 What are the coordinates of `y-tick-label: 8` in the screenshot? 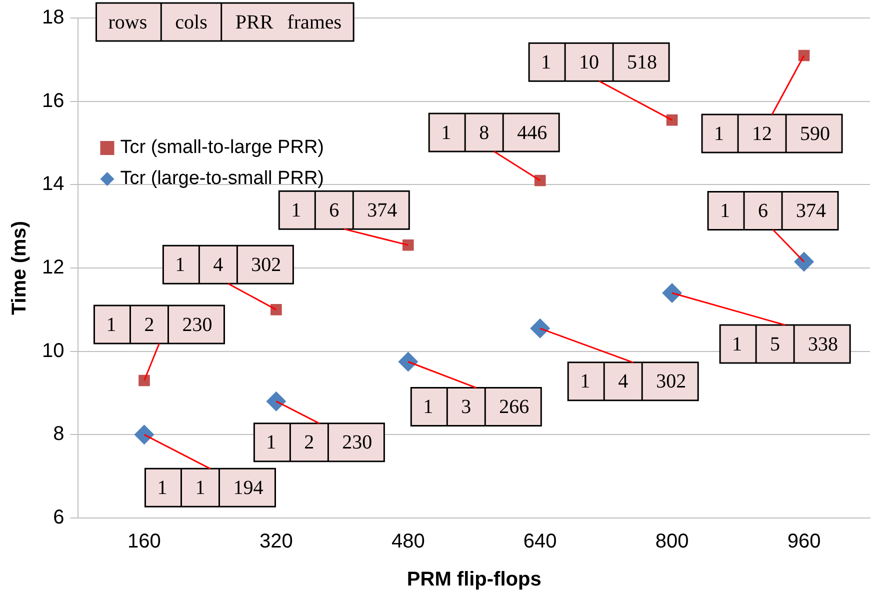 It's located at (58, 434).